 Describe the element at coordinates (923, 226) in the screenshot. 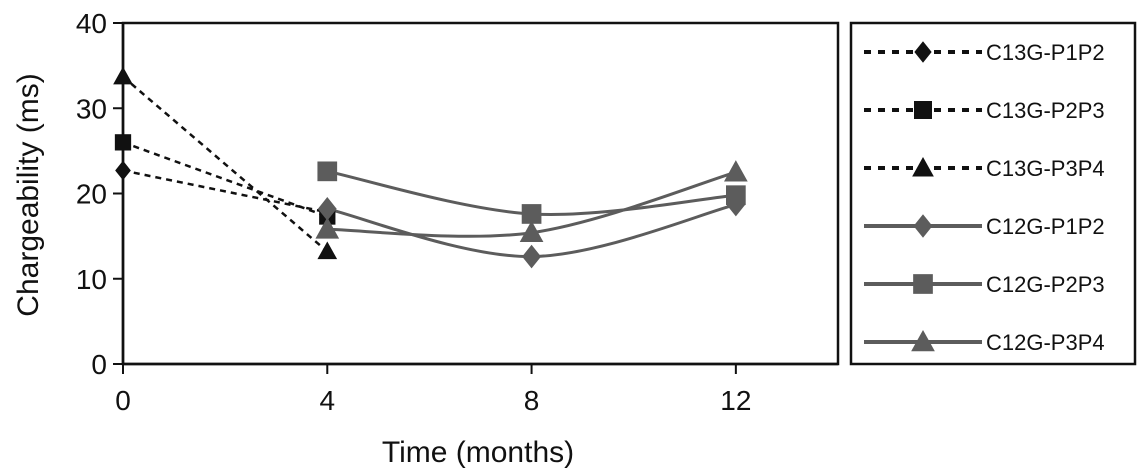

I see `legend-marker-c12g-p1p2` at that location.